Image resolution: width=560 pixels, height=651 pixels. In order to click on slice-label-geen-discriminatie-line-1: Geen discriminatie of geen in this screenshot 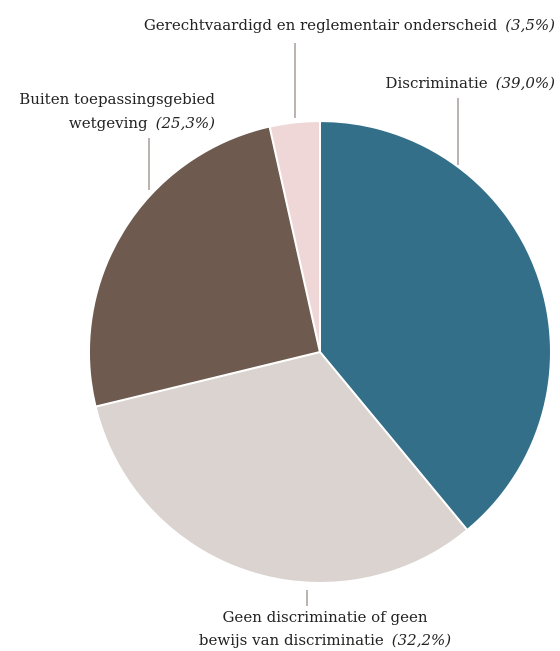, I will do `click(324, 617)`.